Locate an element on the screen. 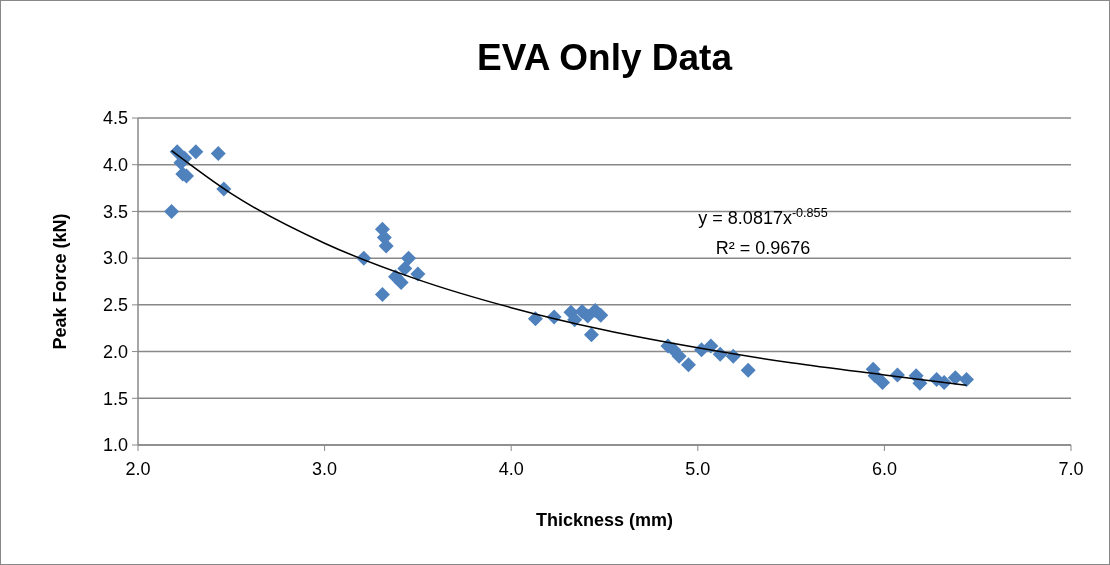  chart-title: EVA Only Data is located at coordinates (605, 57).